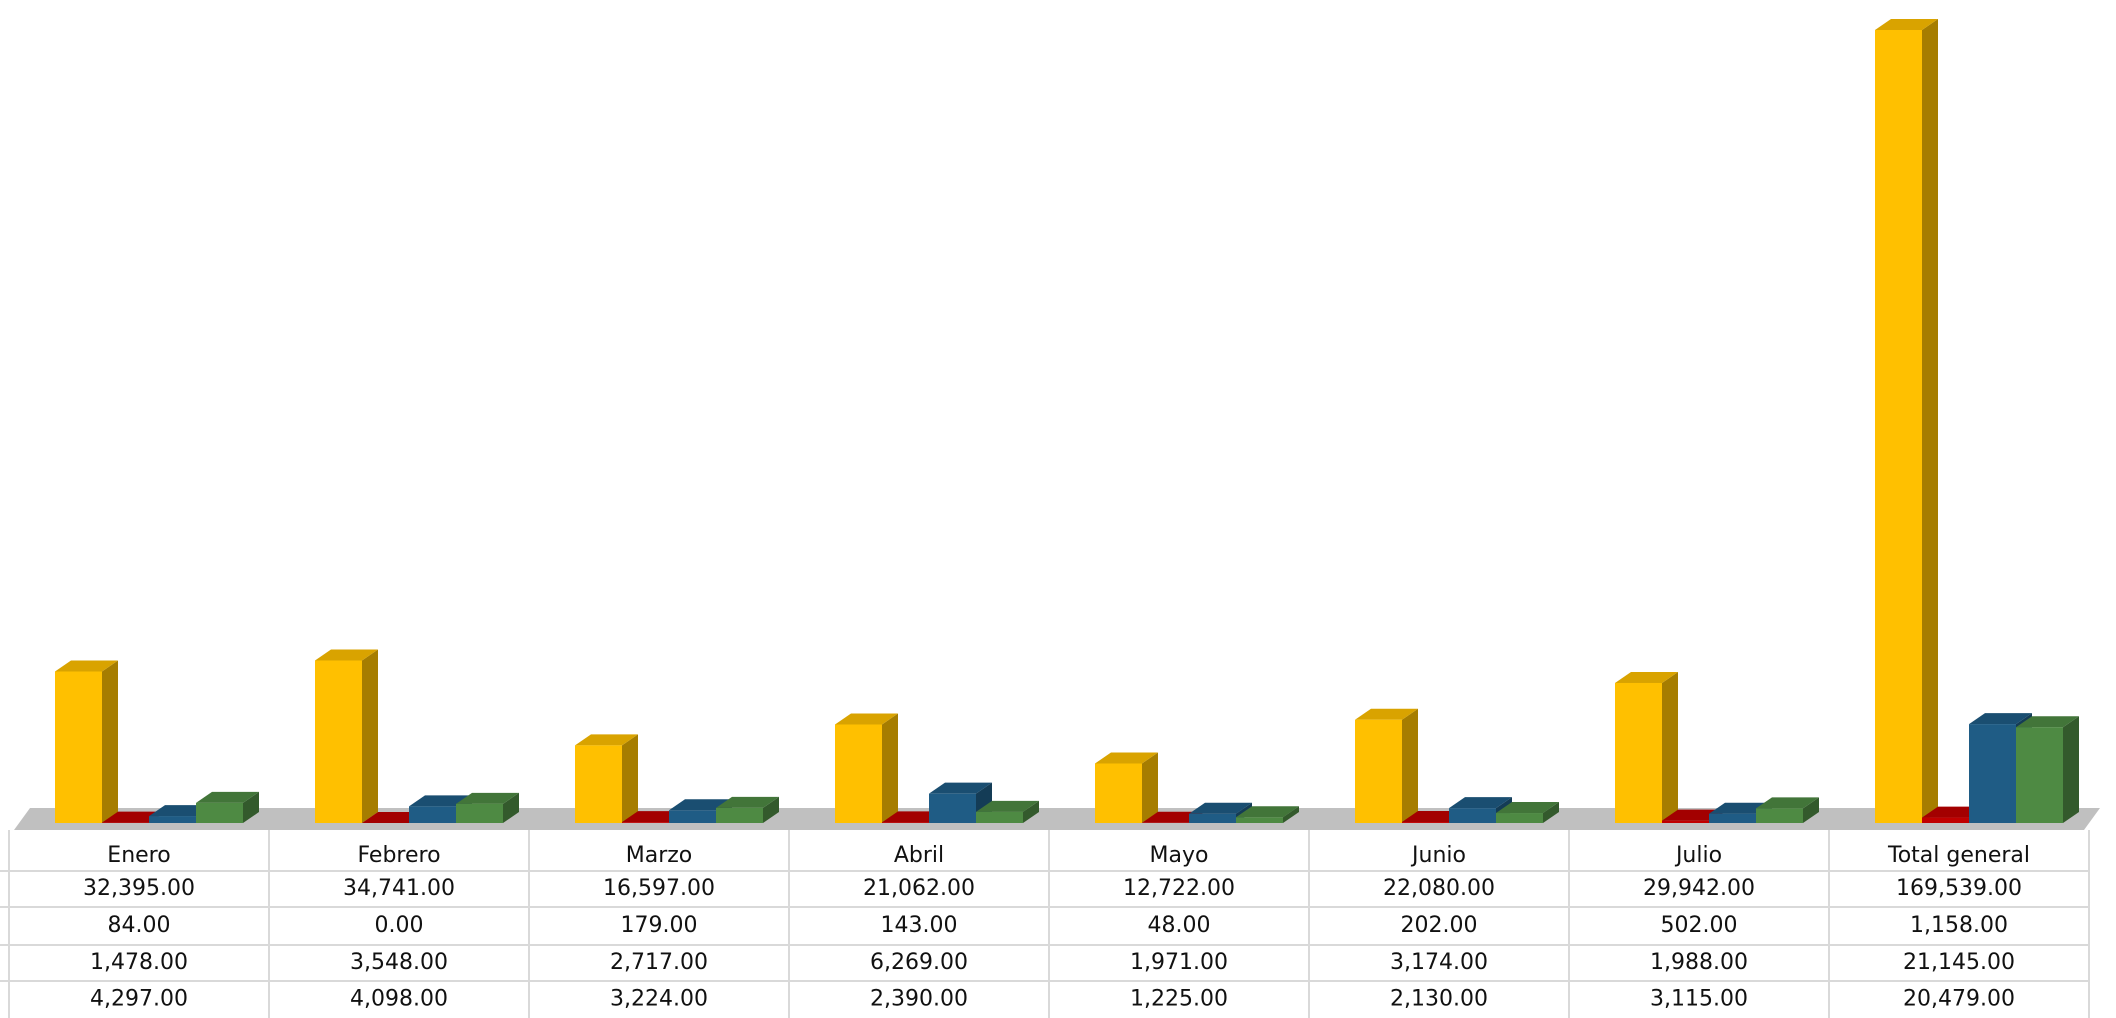  What do you see at coordinates (659, 888) in the screenshot?
I see `table-cell: 16,597.00` at bounding box center [659, 888].